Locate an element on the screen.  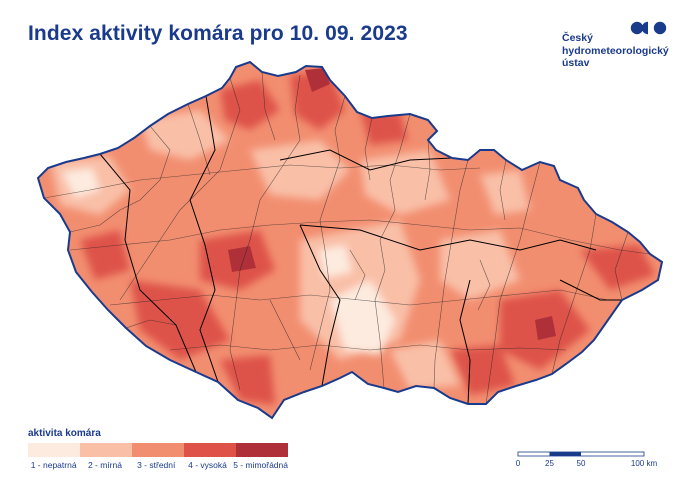
scale-tick-50: 50 is located at coordinates (581, 463).